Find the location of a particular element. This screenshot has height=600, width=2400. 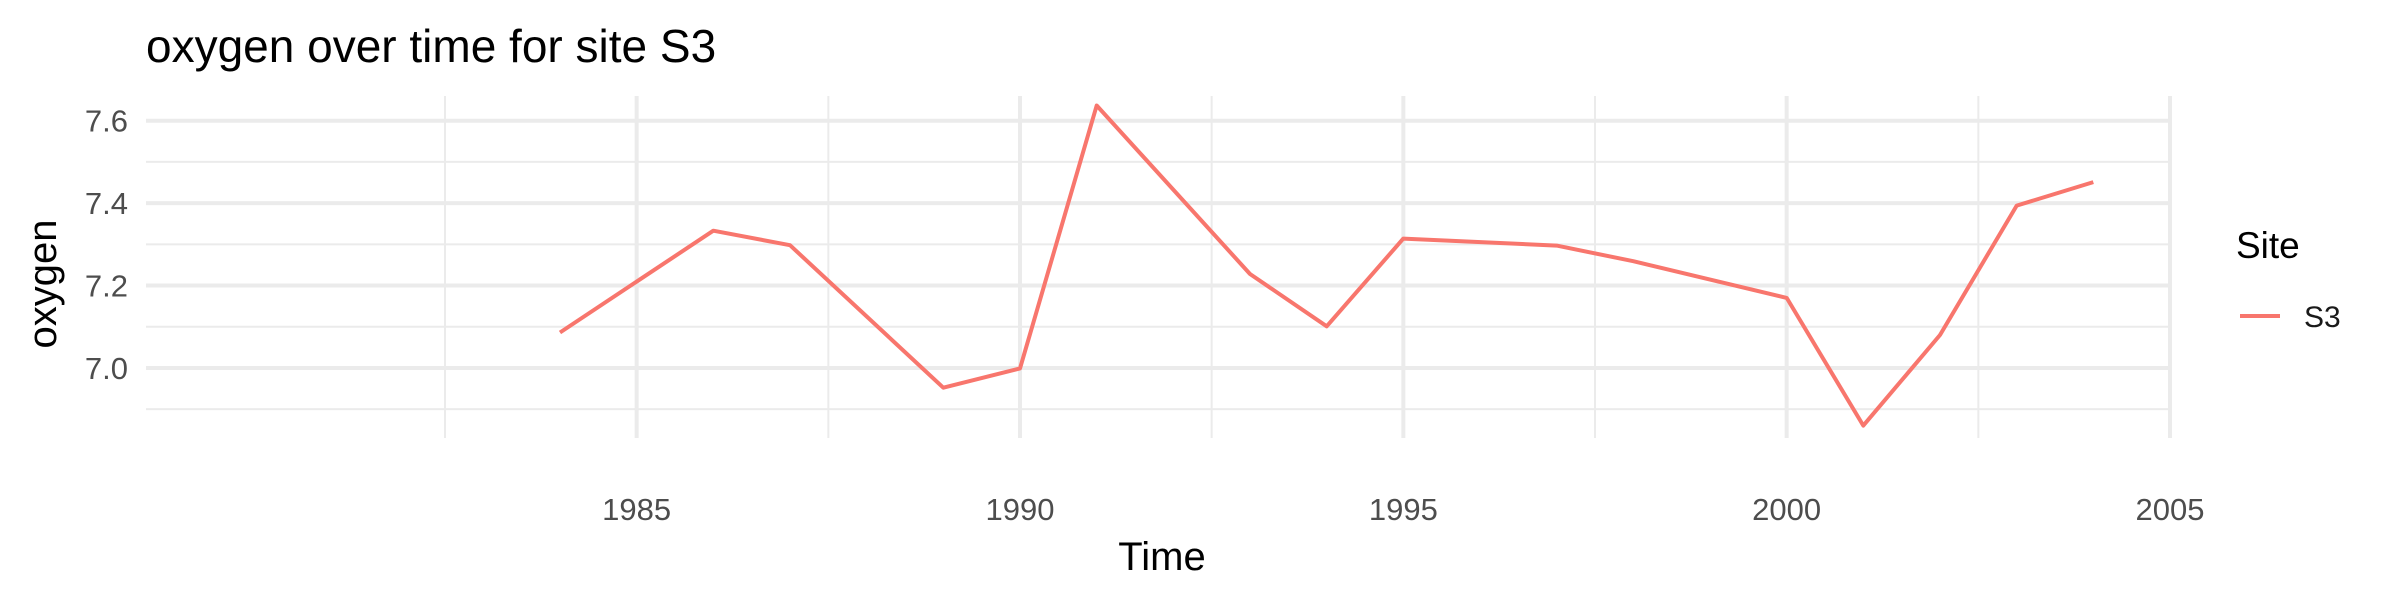

legend: Site S3 is located at coordinates (2288, 279).